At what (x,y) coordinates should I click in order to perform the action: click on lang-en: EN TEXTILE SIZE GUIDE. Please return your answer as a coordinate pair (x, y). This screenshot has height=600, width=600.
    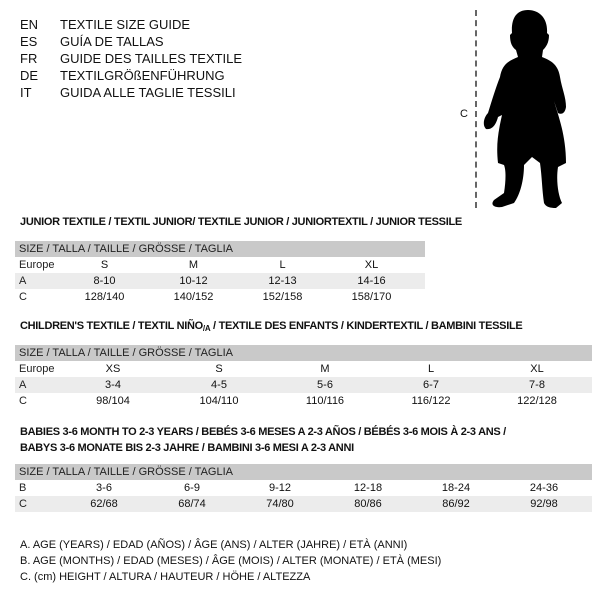
    Looking at the image, I should click on (105, 24).